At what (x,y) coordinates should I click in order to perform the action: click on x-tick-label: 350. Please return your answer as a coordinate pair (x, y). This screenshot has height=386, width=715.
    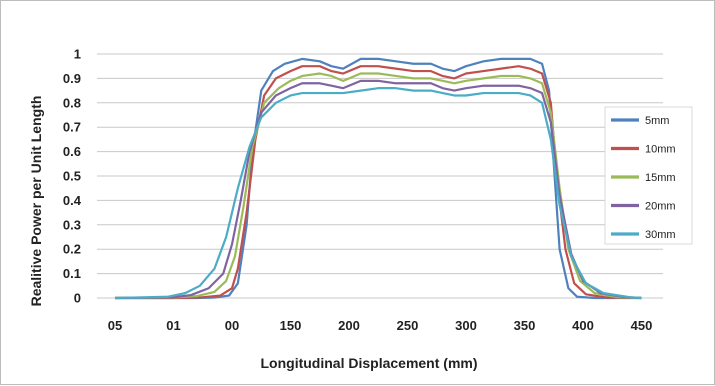
    Looking at the image, I should click on (525, 325).